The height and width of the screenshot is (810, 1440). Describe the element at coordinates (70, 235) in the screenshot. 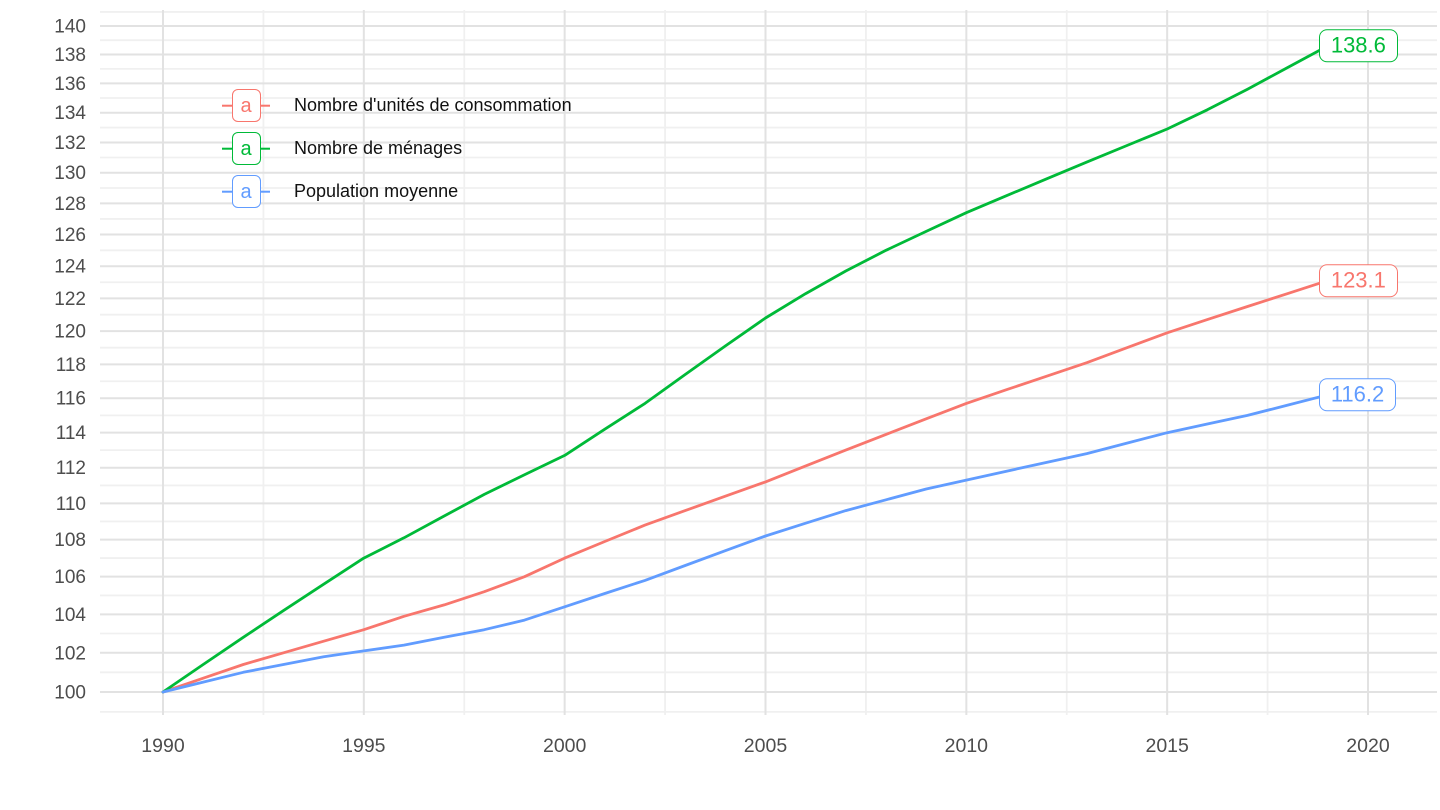

I see `y-axis-tick-label: 126` at that location.